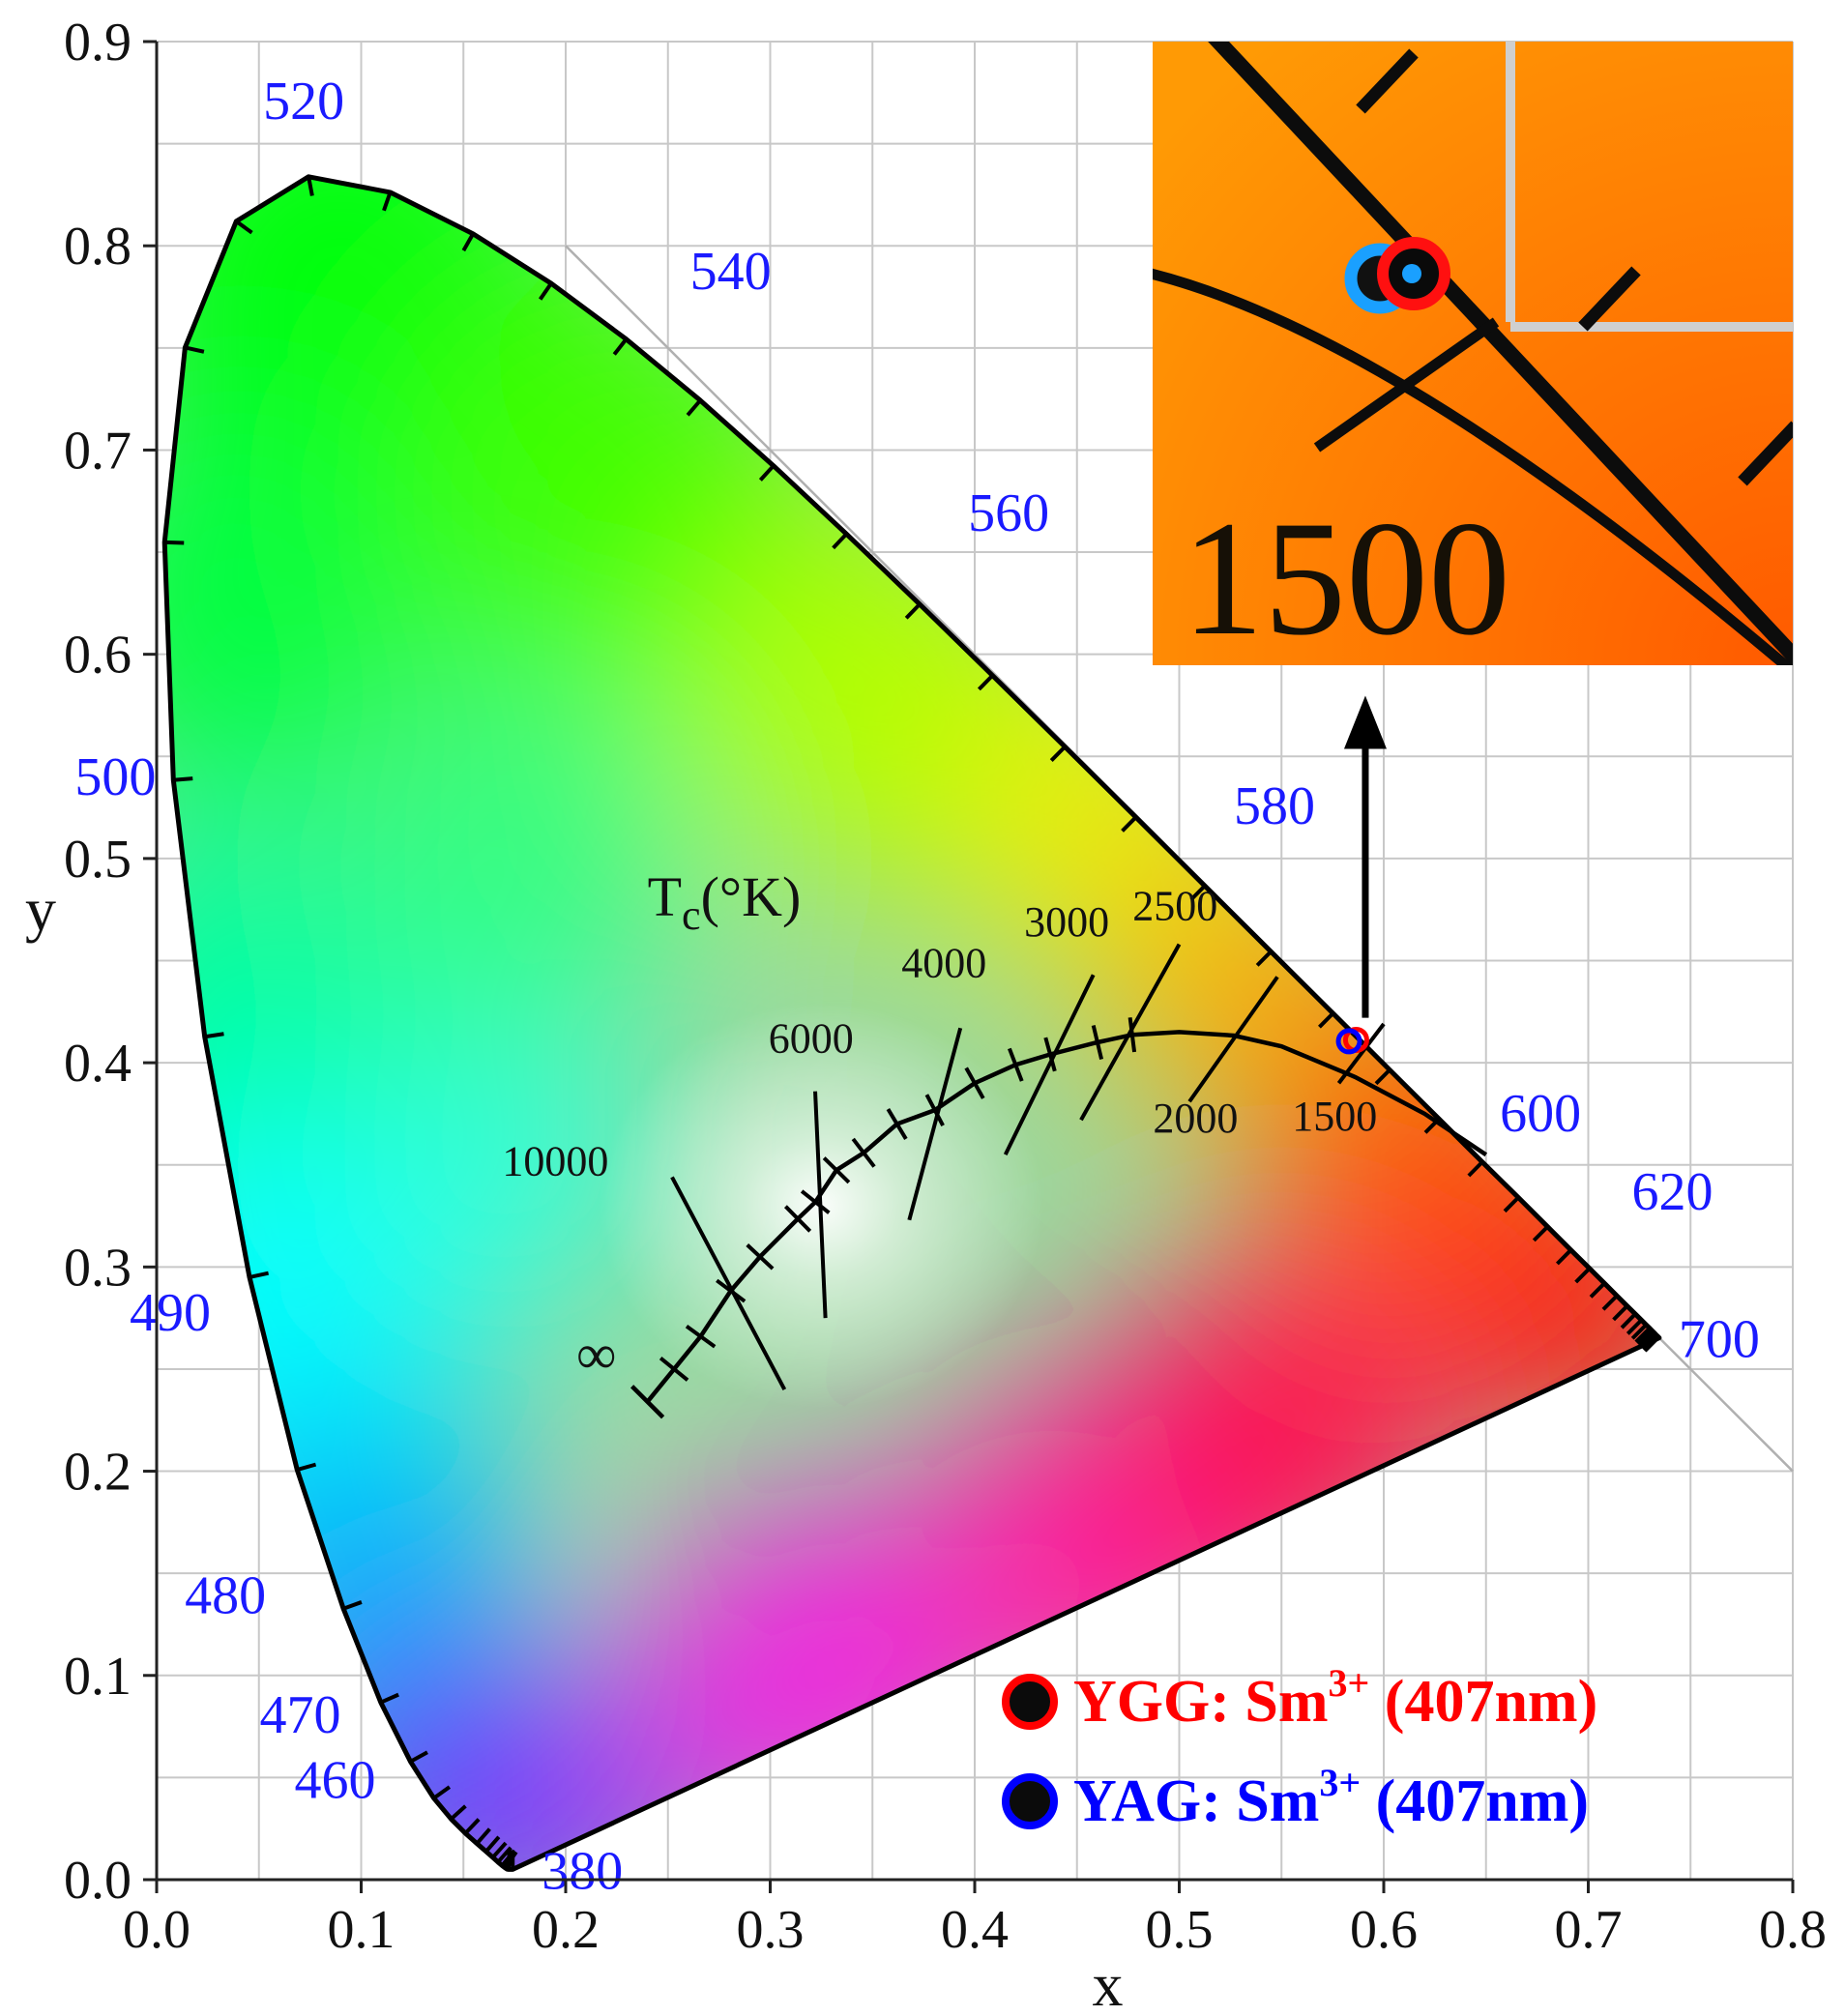  Describe the element at coordinates (1719, 1340) in the screenshot. I see `wavelength-label-700: 700` at that location.